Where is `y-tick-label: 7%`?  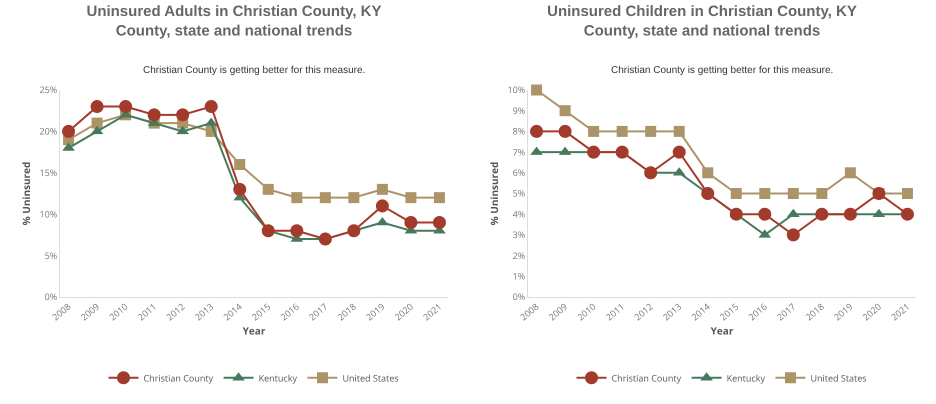
y-tick-label: 7% is located at coordinates (519, 151).